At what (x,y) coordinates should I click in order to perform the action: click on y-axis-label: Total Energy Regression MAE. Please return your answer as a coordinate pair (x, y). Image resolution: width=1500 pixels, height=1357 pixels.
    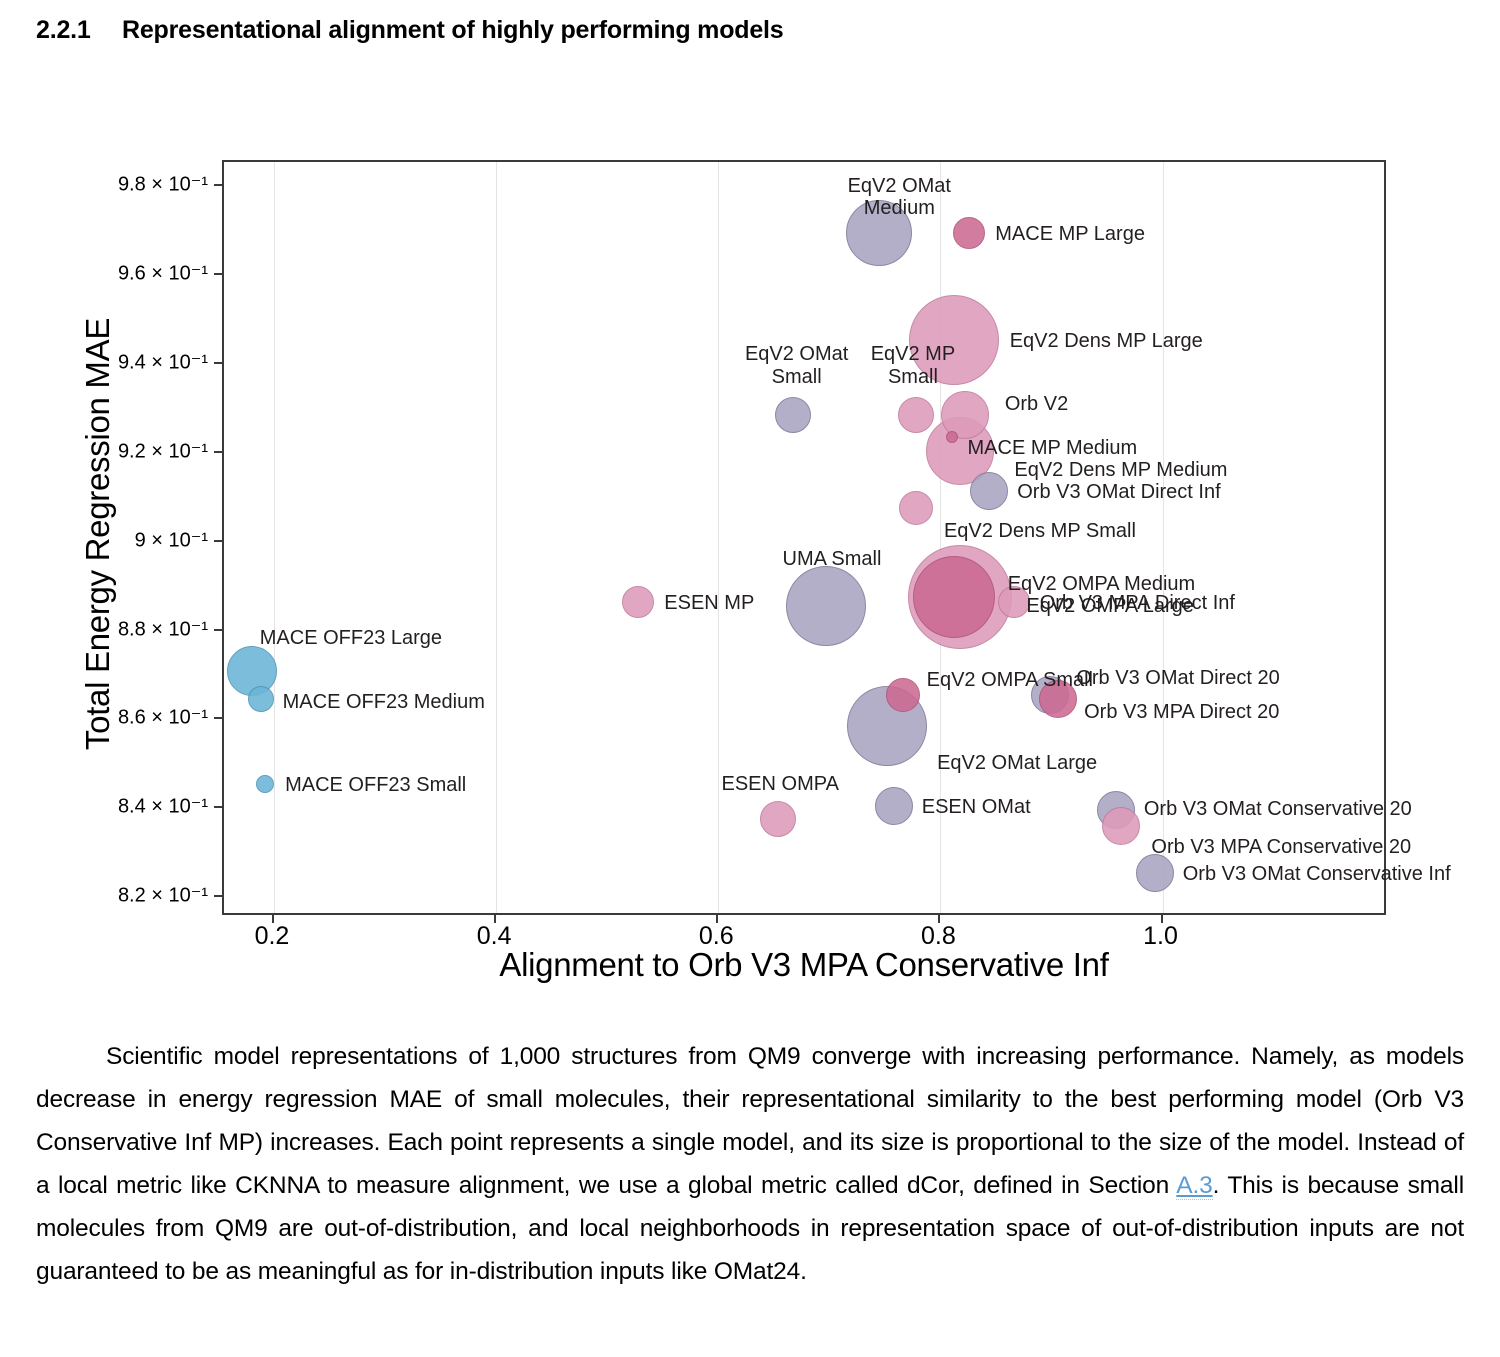
    Looking at the image, I should click on (97, 534).